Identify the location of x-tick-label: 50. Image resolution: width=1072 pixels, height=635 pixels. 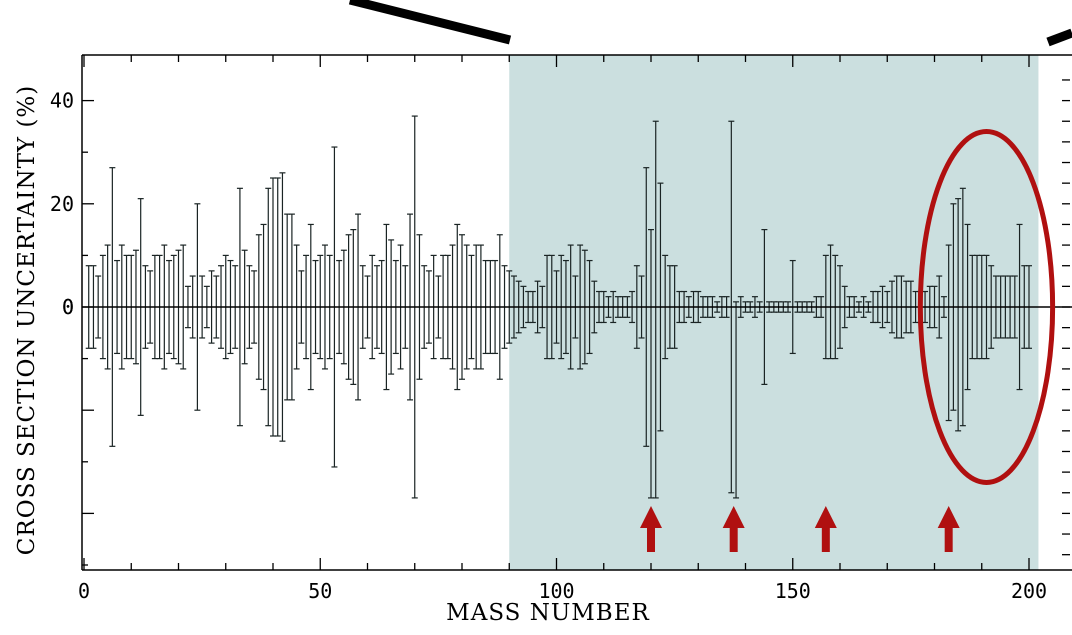
(320, 591).